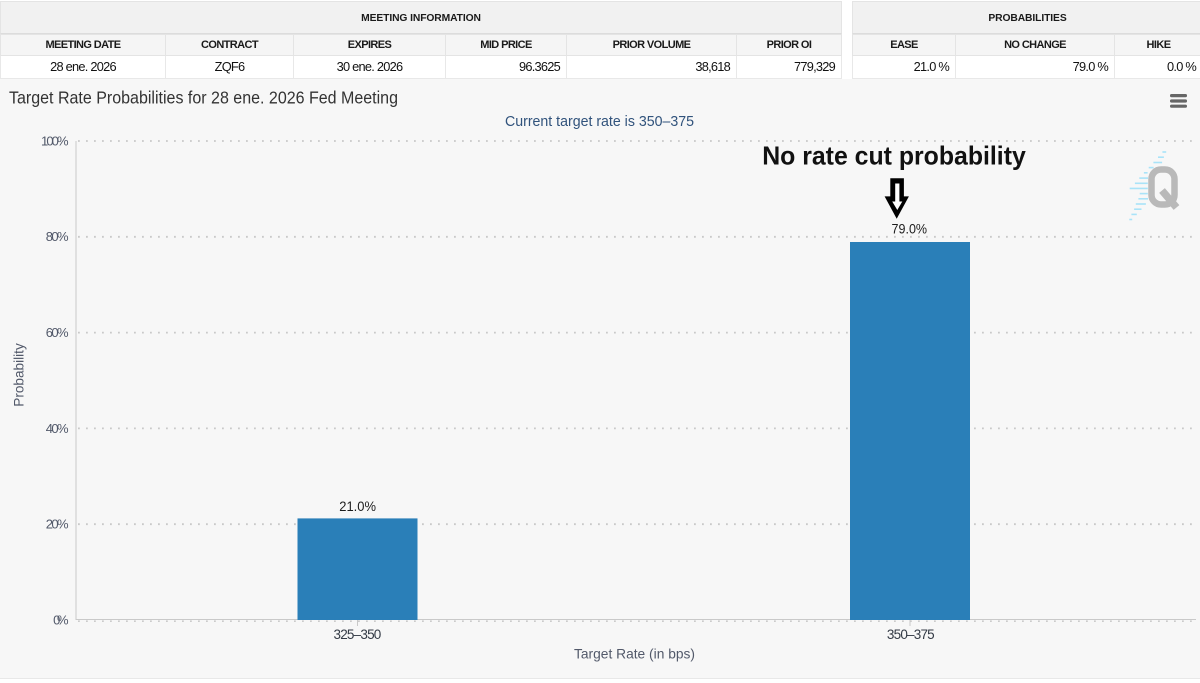  I want to click on svg-text: No rate cut probability, so click(894, 156).